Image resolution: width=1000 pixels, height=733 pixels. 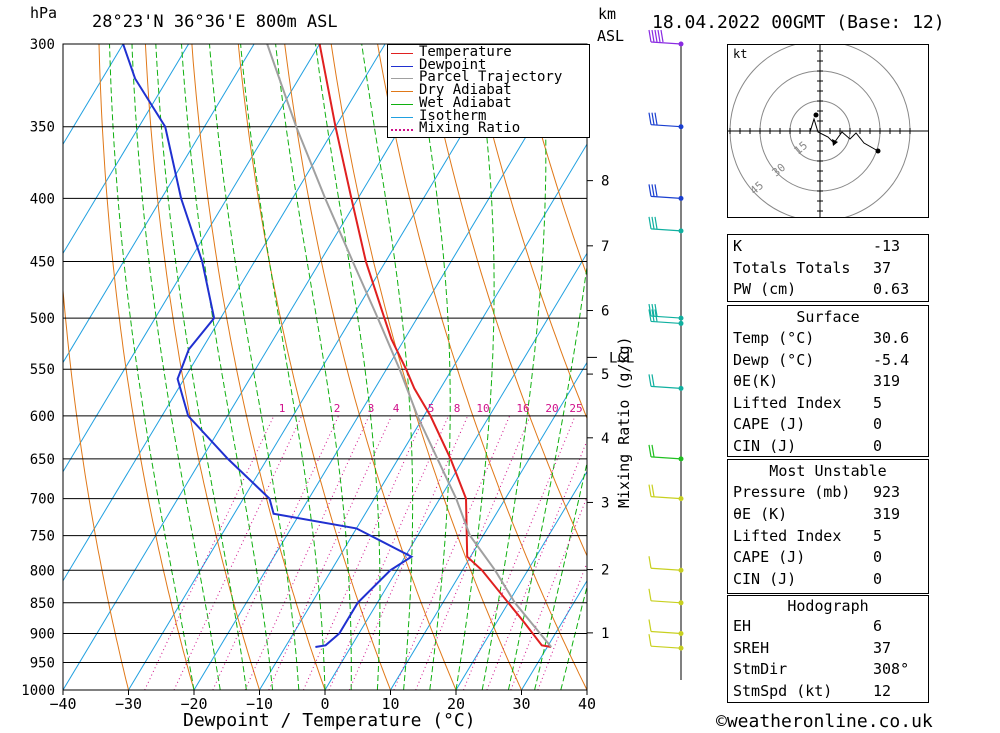 What do you see at coordinates (42, 45) in the screenshot?
I see `pressure-tick-label: 300` at bounding box center [42, 45].